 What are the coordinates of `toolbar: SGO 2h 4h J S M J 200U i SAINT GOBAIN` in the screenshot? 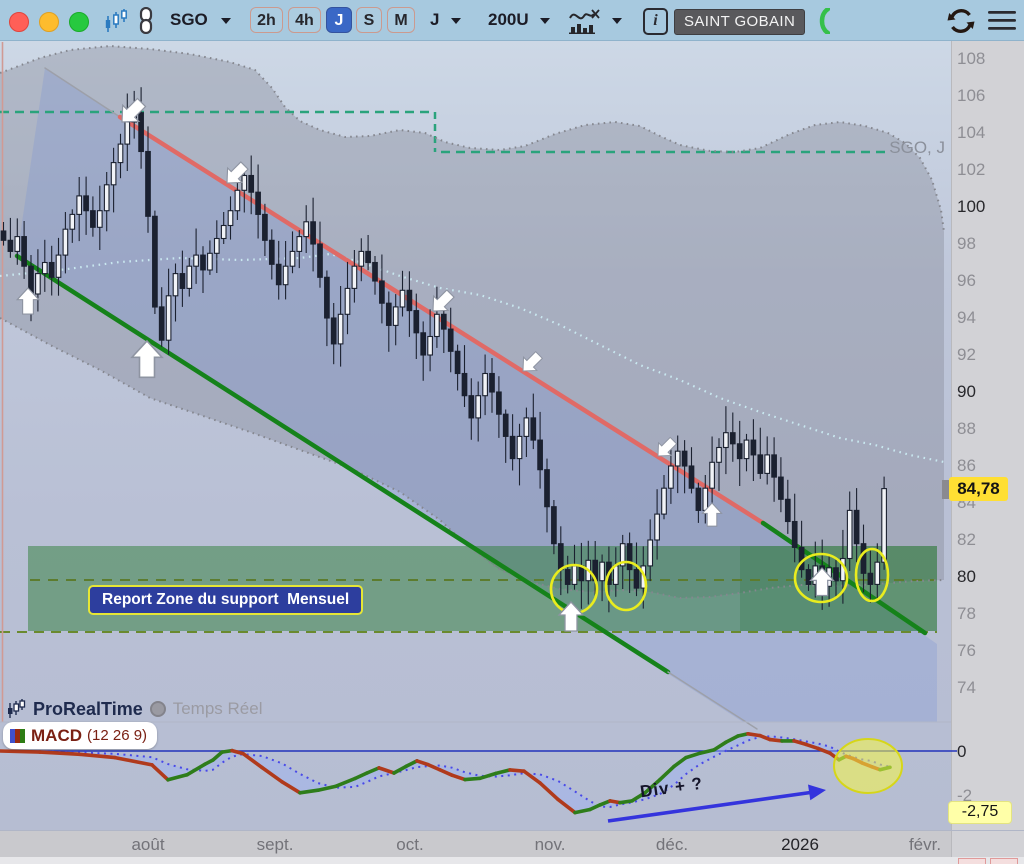 It's located at (512, 20).